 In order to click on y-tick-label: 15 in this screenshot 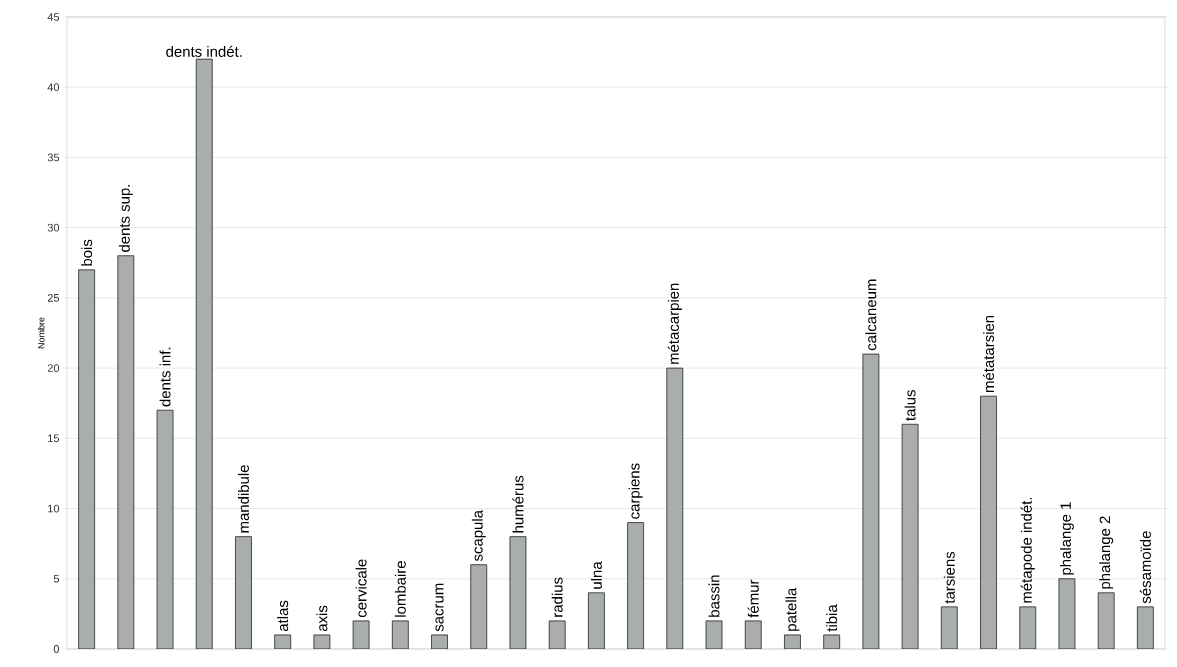, I will do `click(54, 438)`.